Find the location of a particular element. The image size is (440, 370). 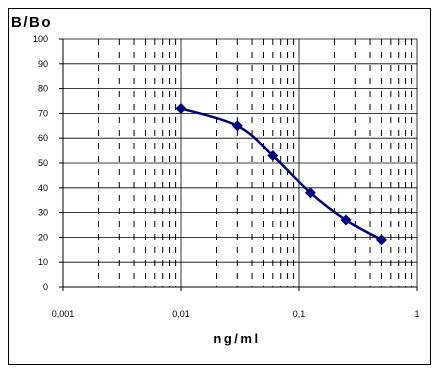

y-tick-label: 60 is located at coordinates (43, 138).